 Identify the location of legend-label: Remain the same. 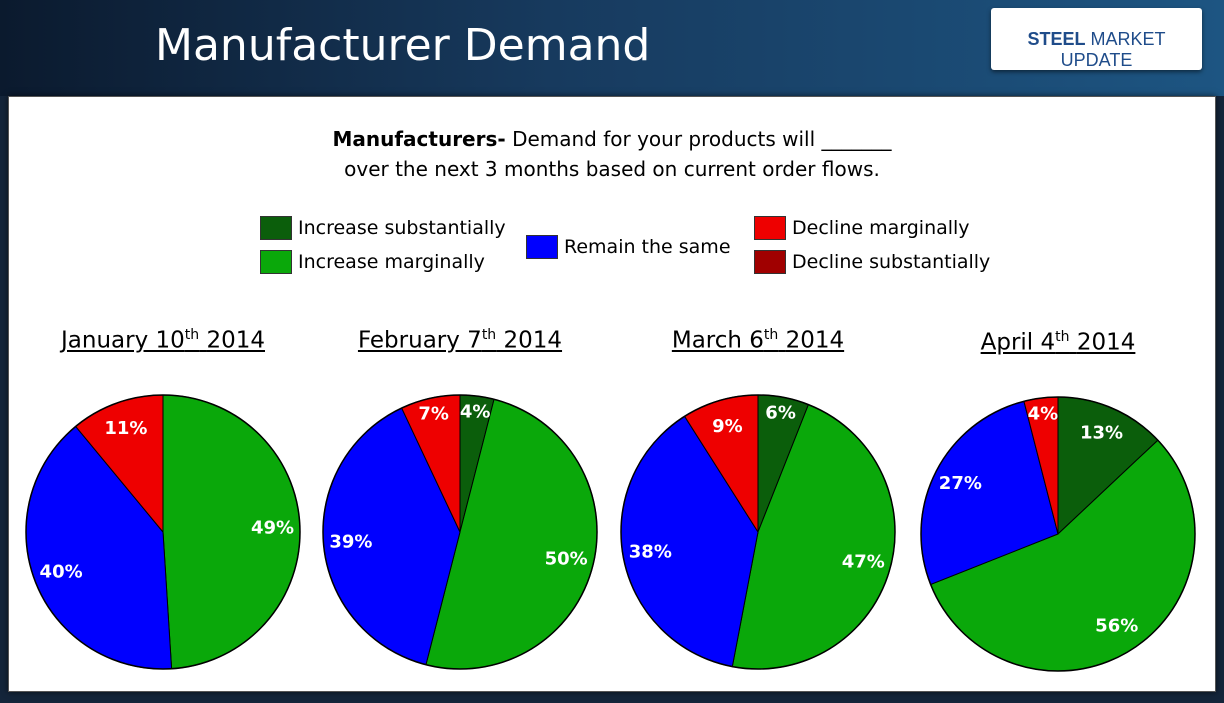
(647, 247).